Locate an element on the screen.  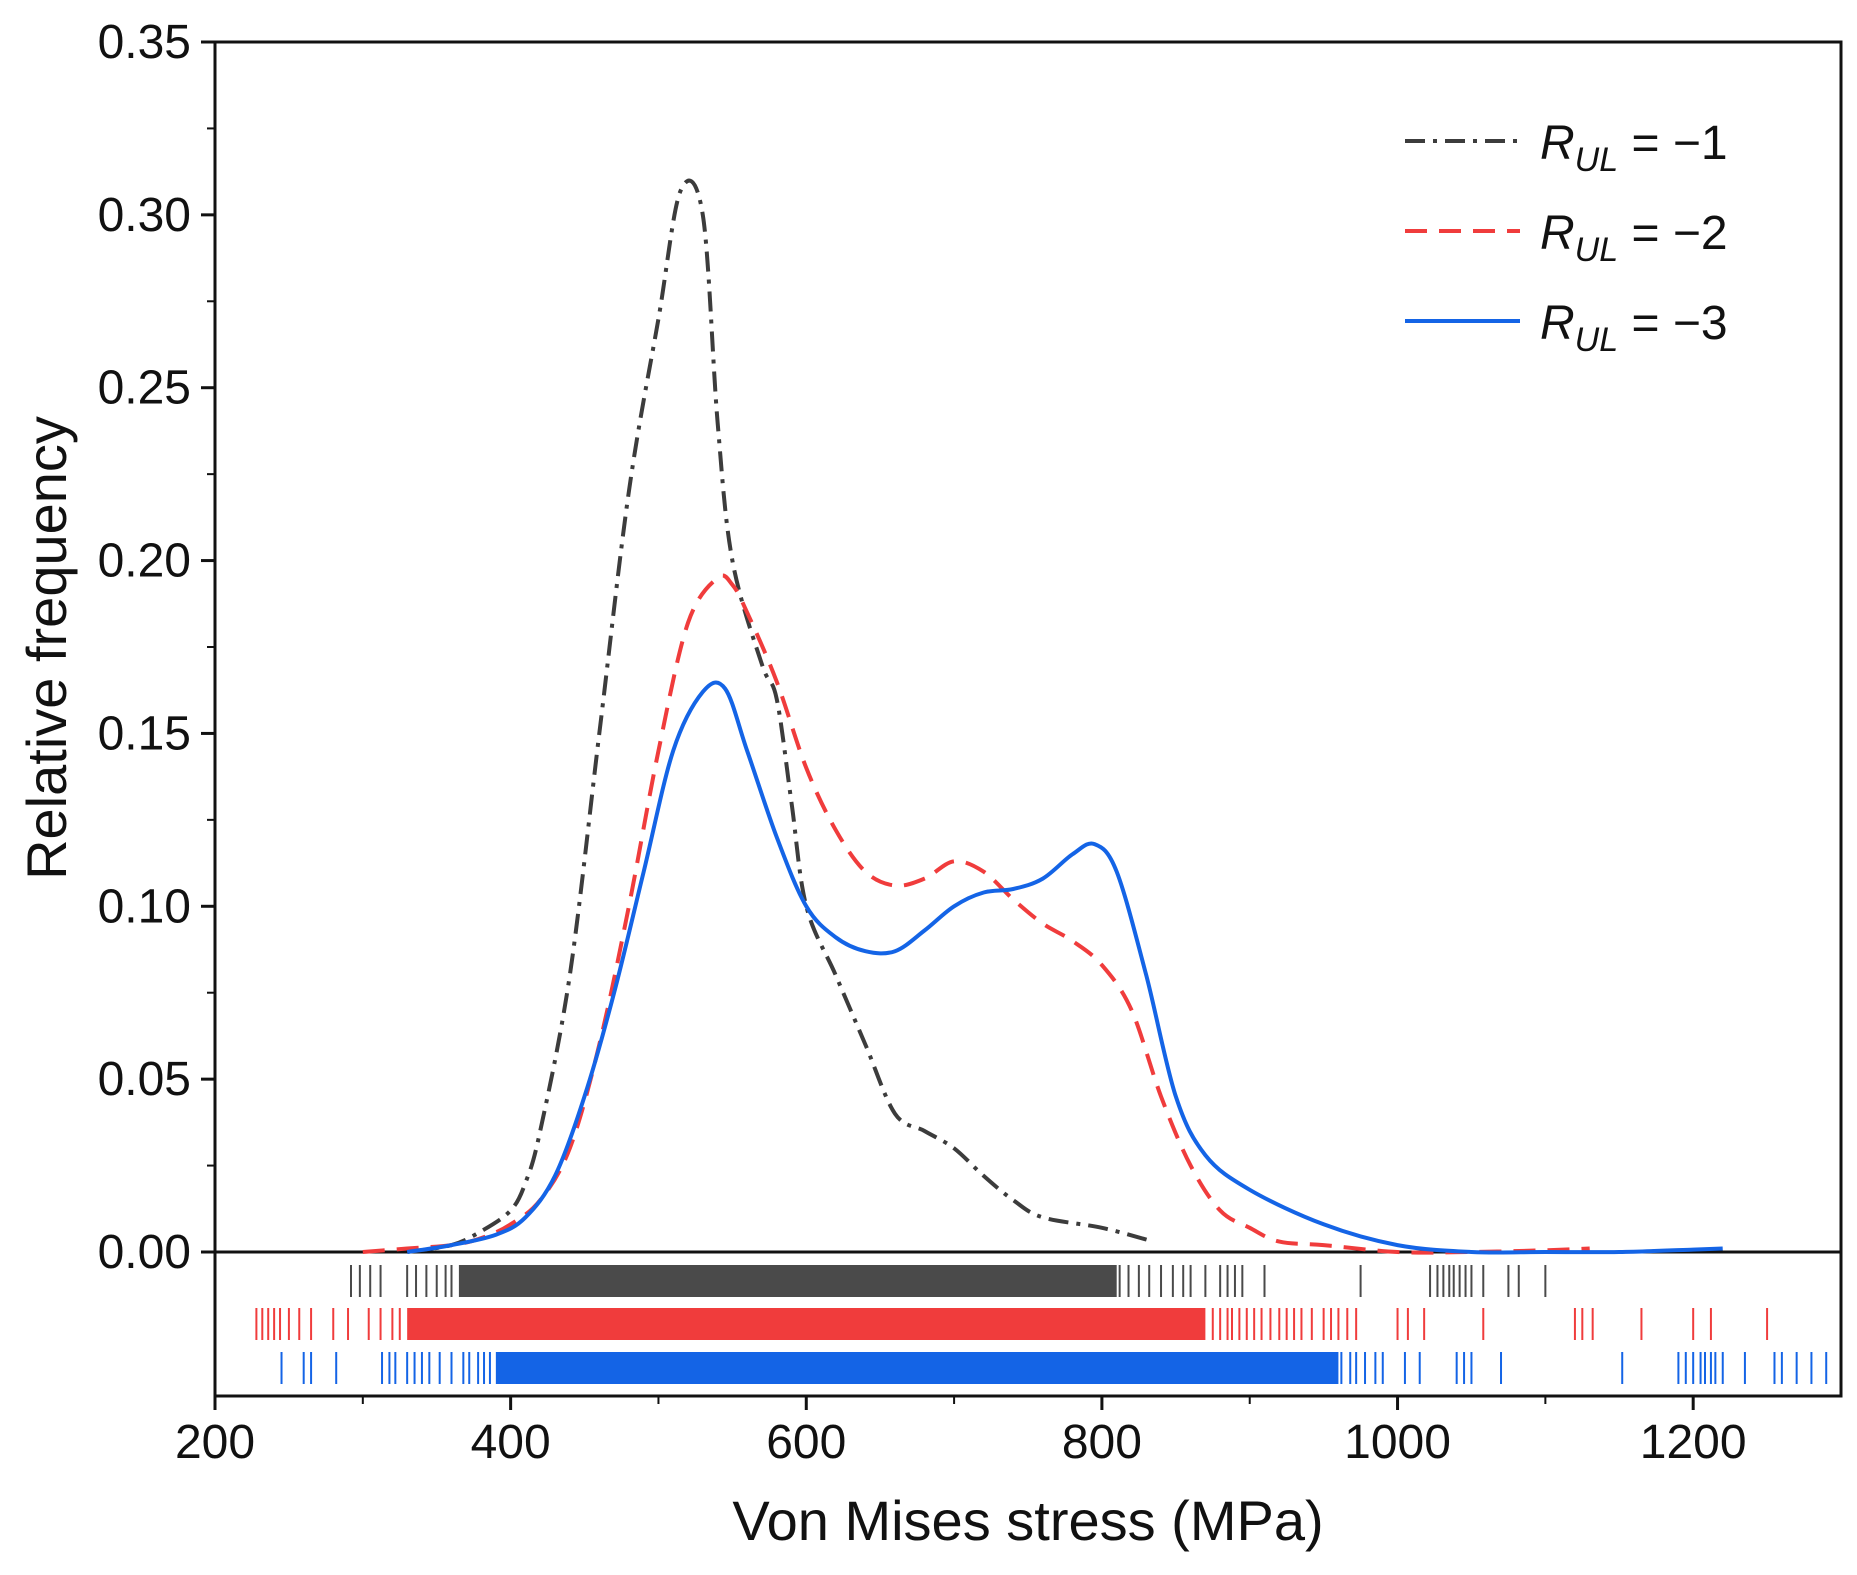
legend: RUL = −1 RUL = −2 RUL = −3 is located at coordinates (1566, 238).